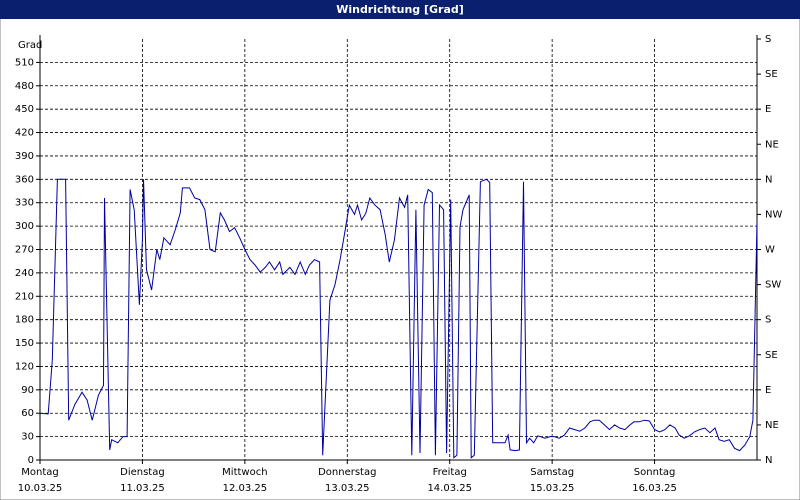  What do you see at coordinates (449, 488) in the screenshot?
I see `x-tick-label: 14.03.25` at bounding box center [449, 488].